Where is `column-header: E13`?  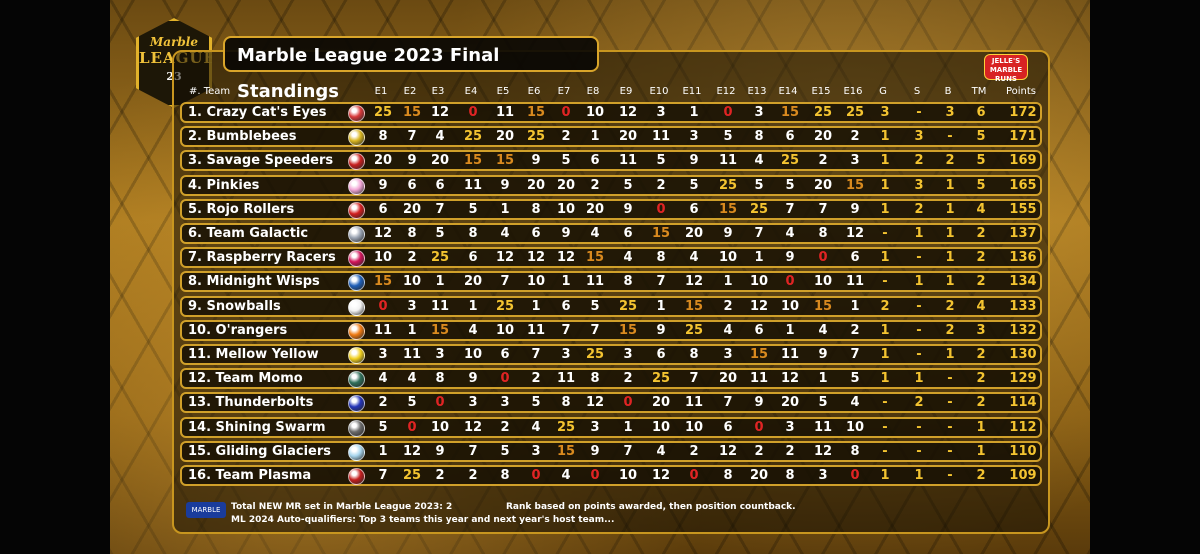 column-header: E13 is located at coordinates (757, 91).